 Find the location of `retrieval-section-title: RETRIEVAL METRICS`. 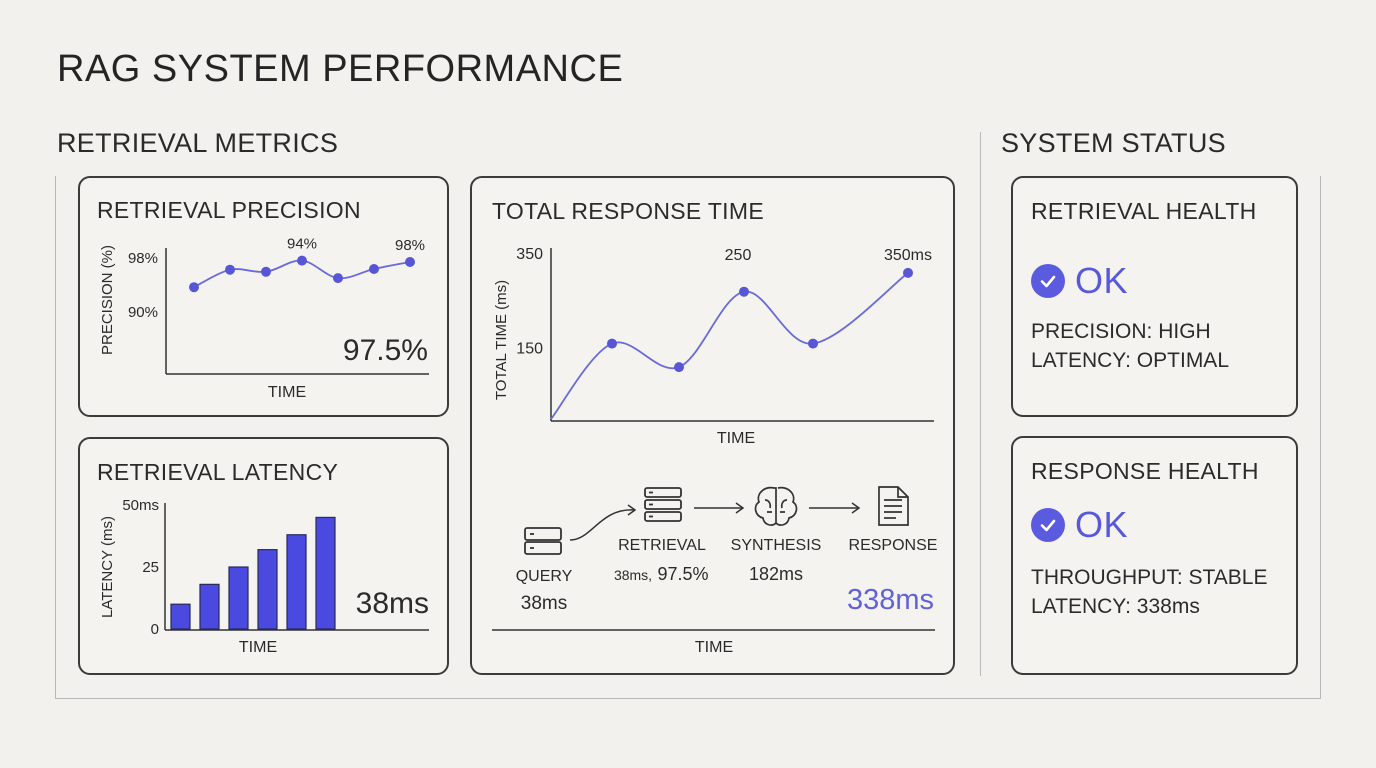

retrieval-section-title: RETRIEVAL METRICS is located at coordinates (198, 143).